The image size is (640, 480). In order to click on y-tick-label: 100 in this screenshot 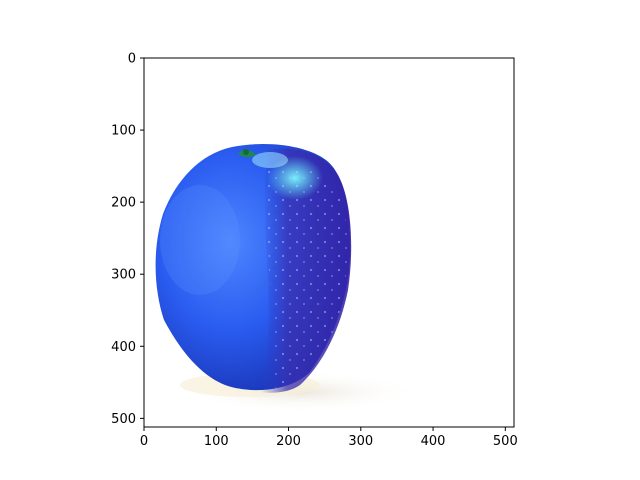, I will do `click(123, 131)`.